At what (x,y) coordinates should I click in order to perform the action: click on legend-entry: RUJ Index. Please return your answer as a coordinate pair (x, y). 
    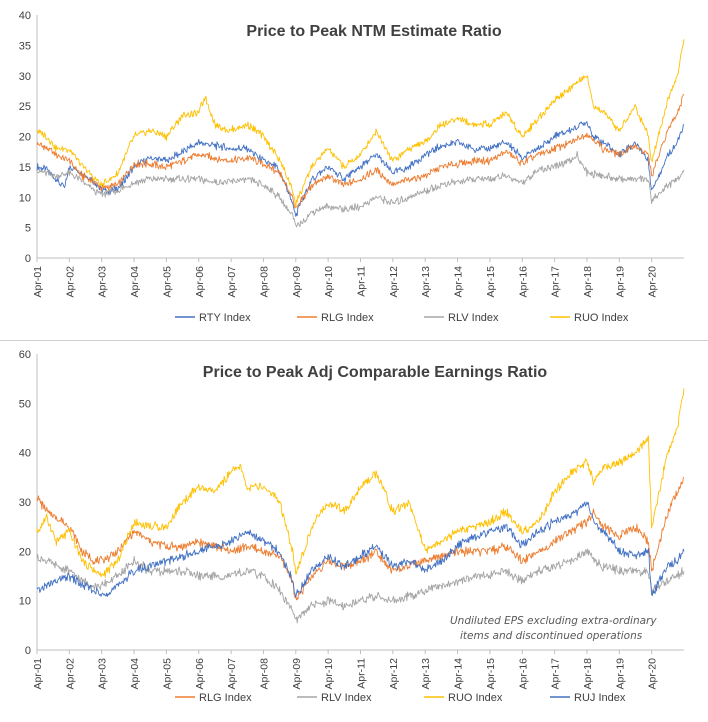
    Looking at the image, I should click on (588, 698).